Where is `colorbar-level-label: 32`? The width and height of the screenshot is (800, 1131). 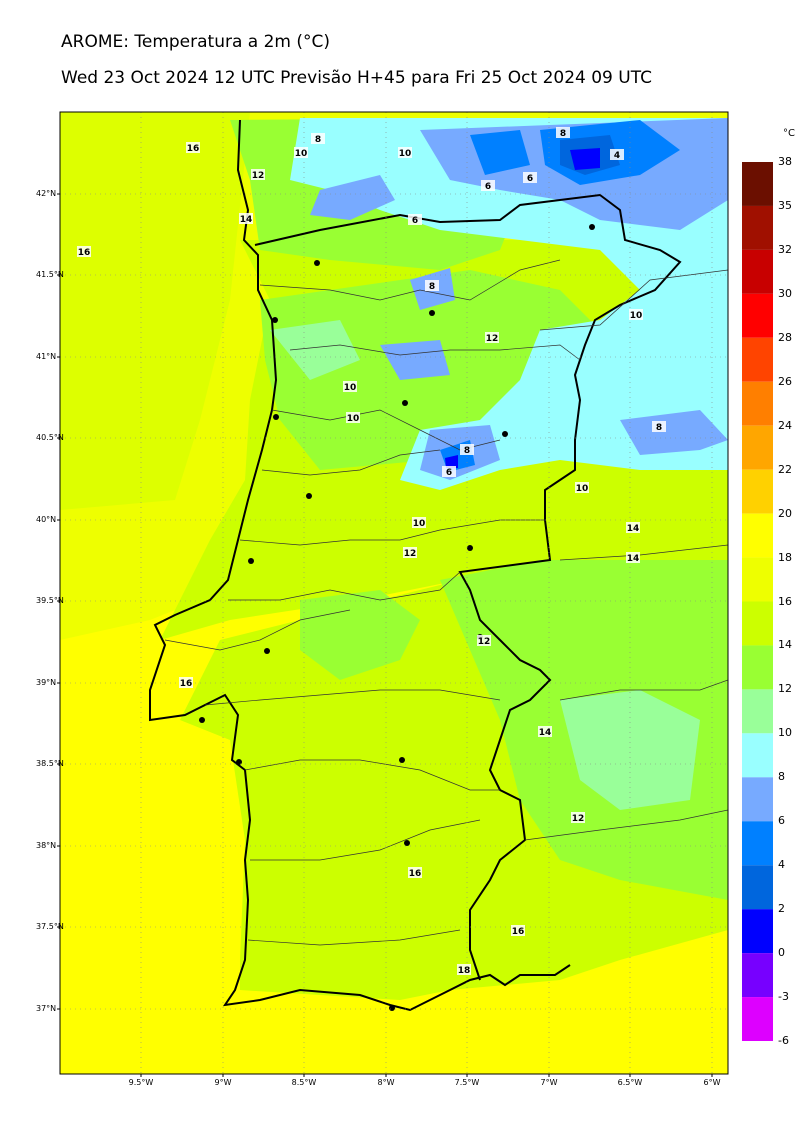 colorbar-level-label: 32 is located at coordinates (785, 249).